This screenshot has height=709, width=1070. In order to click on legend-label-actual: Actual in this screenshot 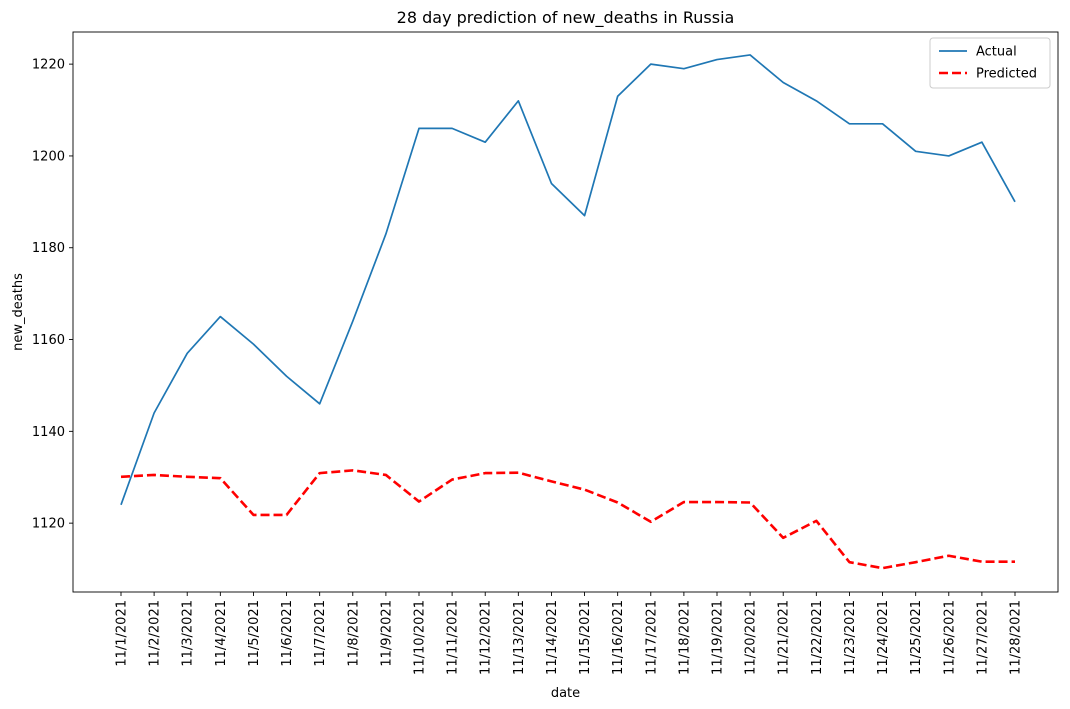, I will do `click(996, 52)`.